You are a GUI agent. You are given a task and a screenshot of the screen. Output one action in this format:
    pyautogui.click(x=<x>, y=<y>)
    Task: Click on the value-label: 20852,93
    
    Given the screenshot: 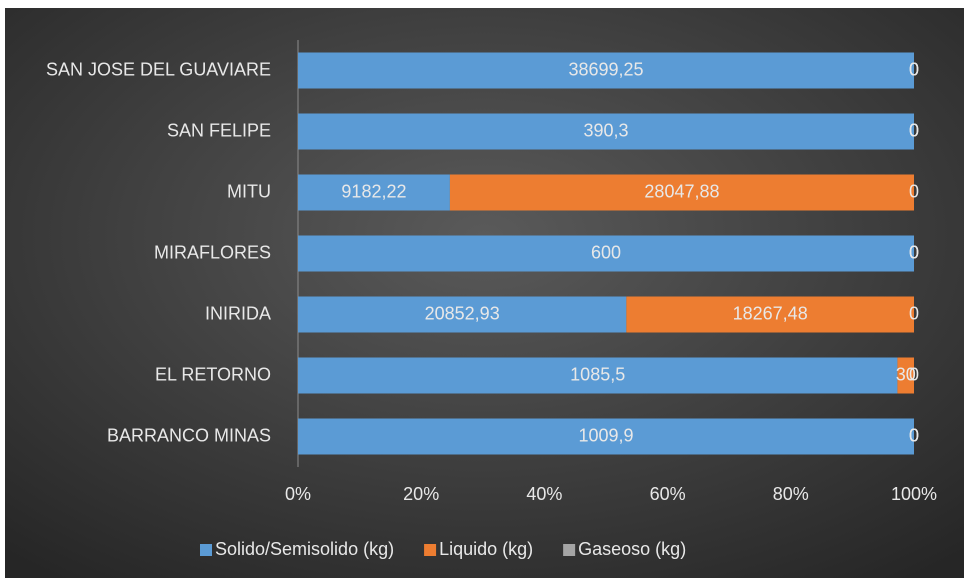 What is the action you would take?
    pyautogui.click(x=462, y=313)
    